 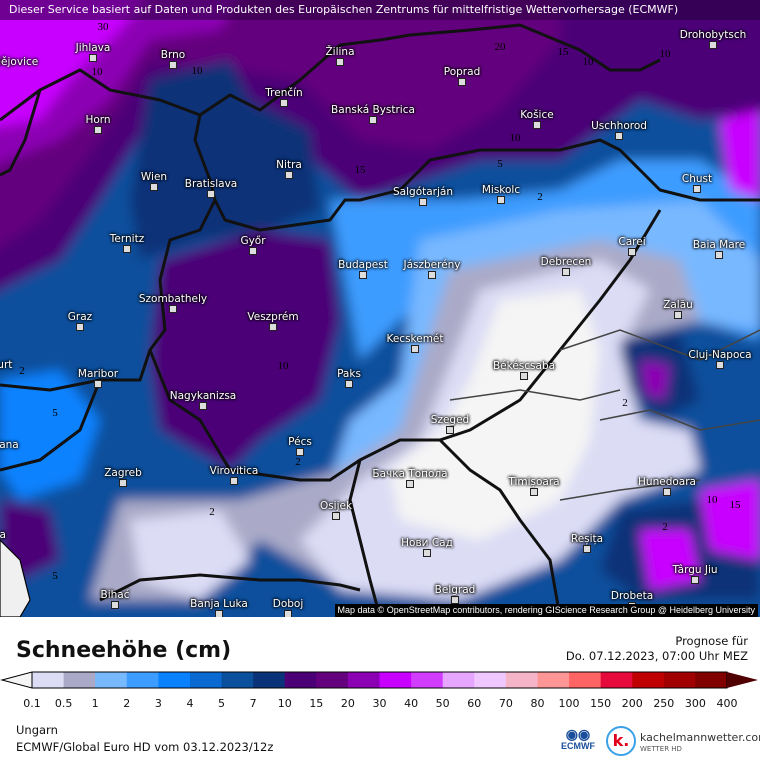 I want to click on legend-tick-label: 80, so click(x=537, y=703).